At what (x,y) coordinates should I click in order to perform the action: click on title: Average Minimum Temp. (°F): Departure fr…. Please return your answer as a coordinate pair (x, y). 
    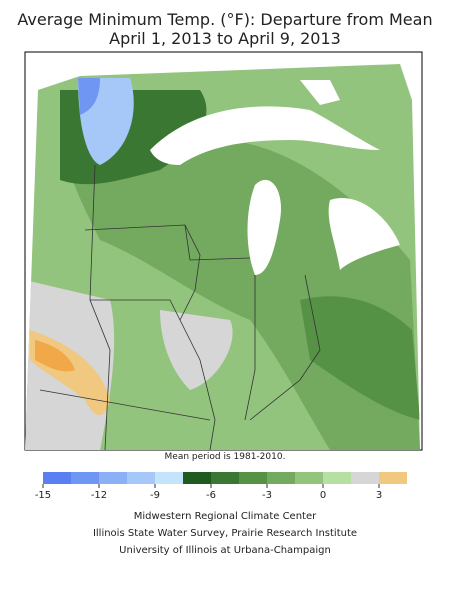
    Looking at the image, I should click on (224, 19).